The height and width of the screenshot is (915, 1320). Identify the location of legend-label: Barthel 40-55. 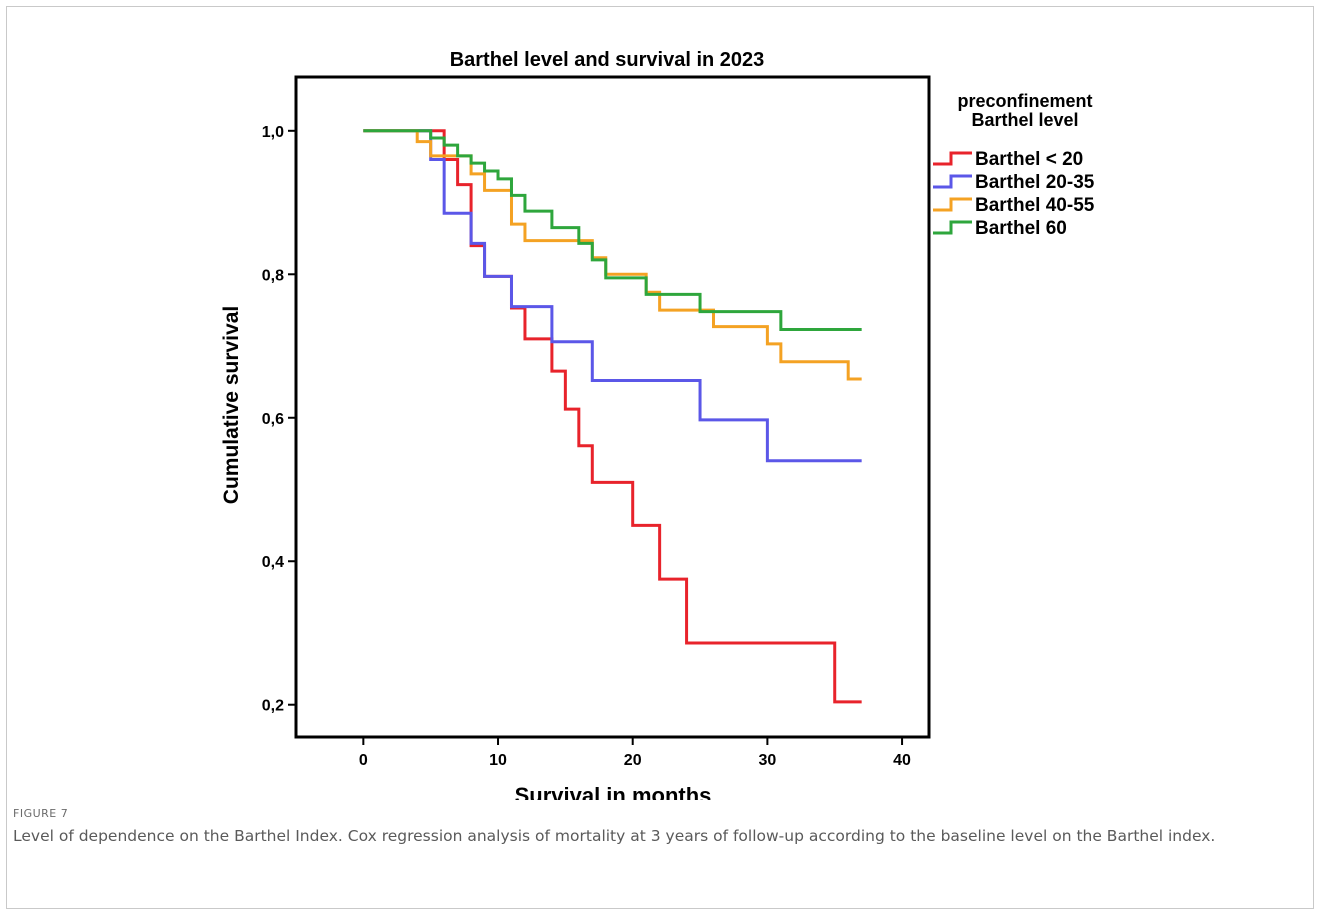
(1035, 205).